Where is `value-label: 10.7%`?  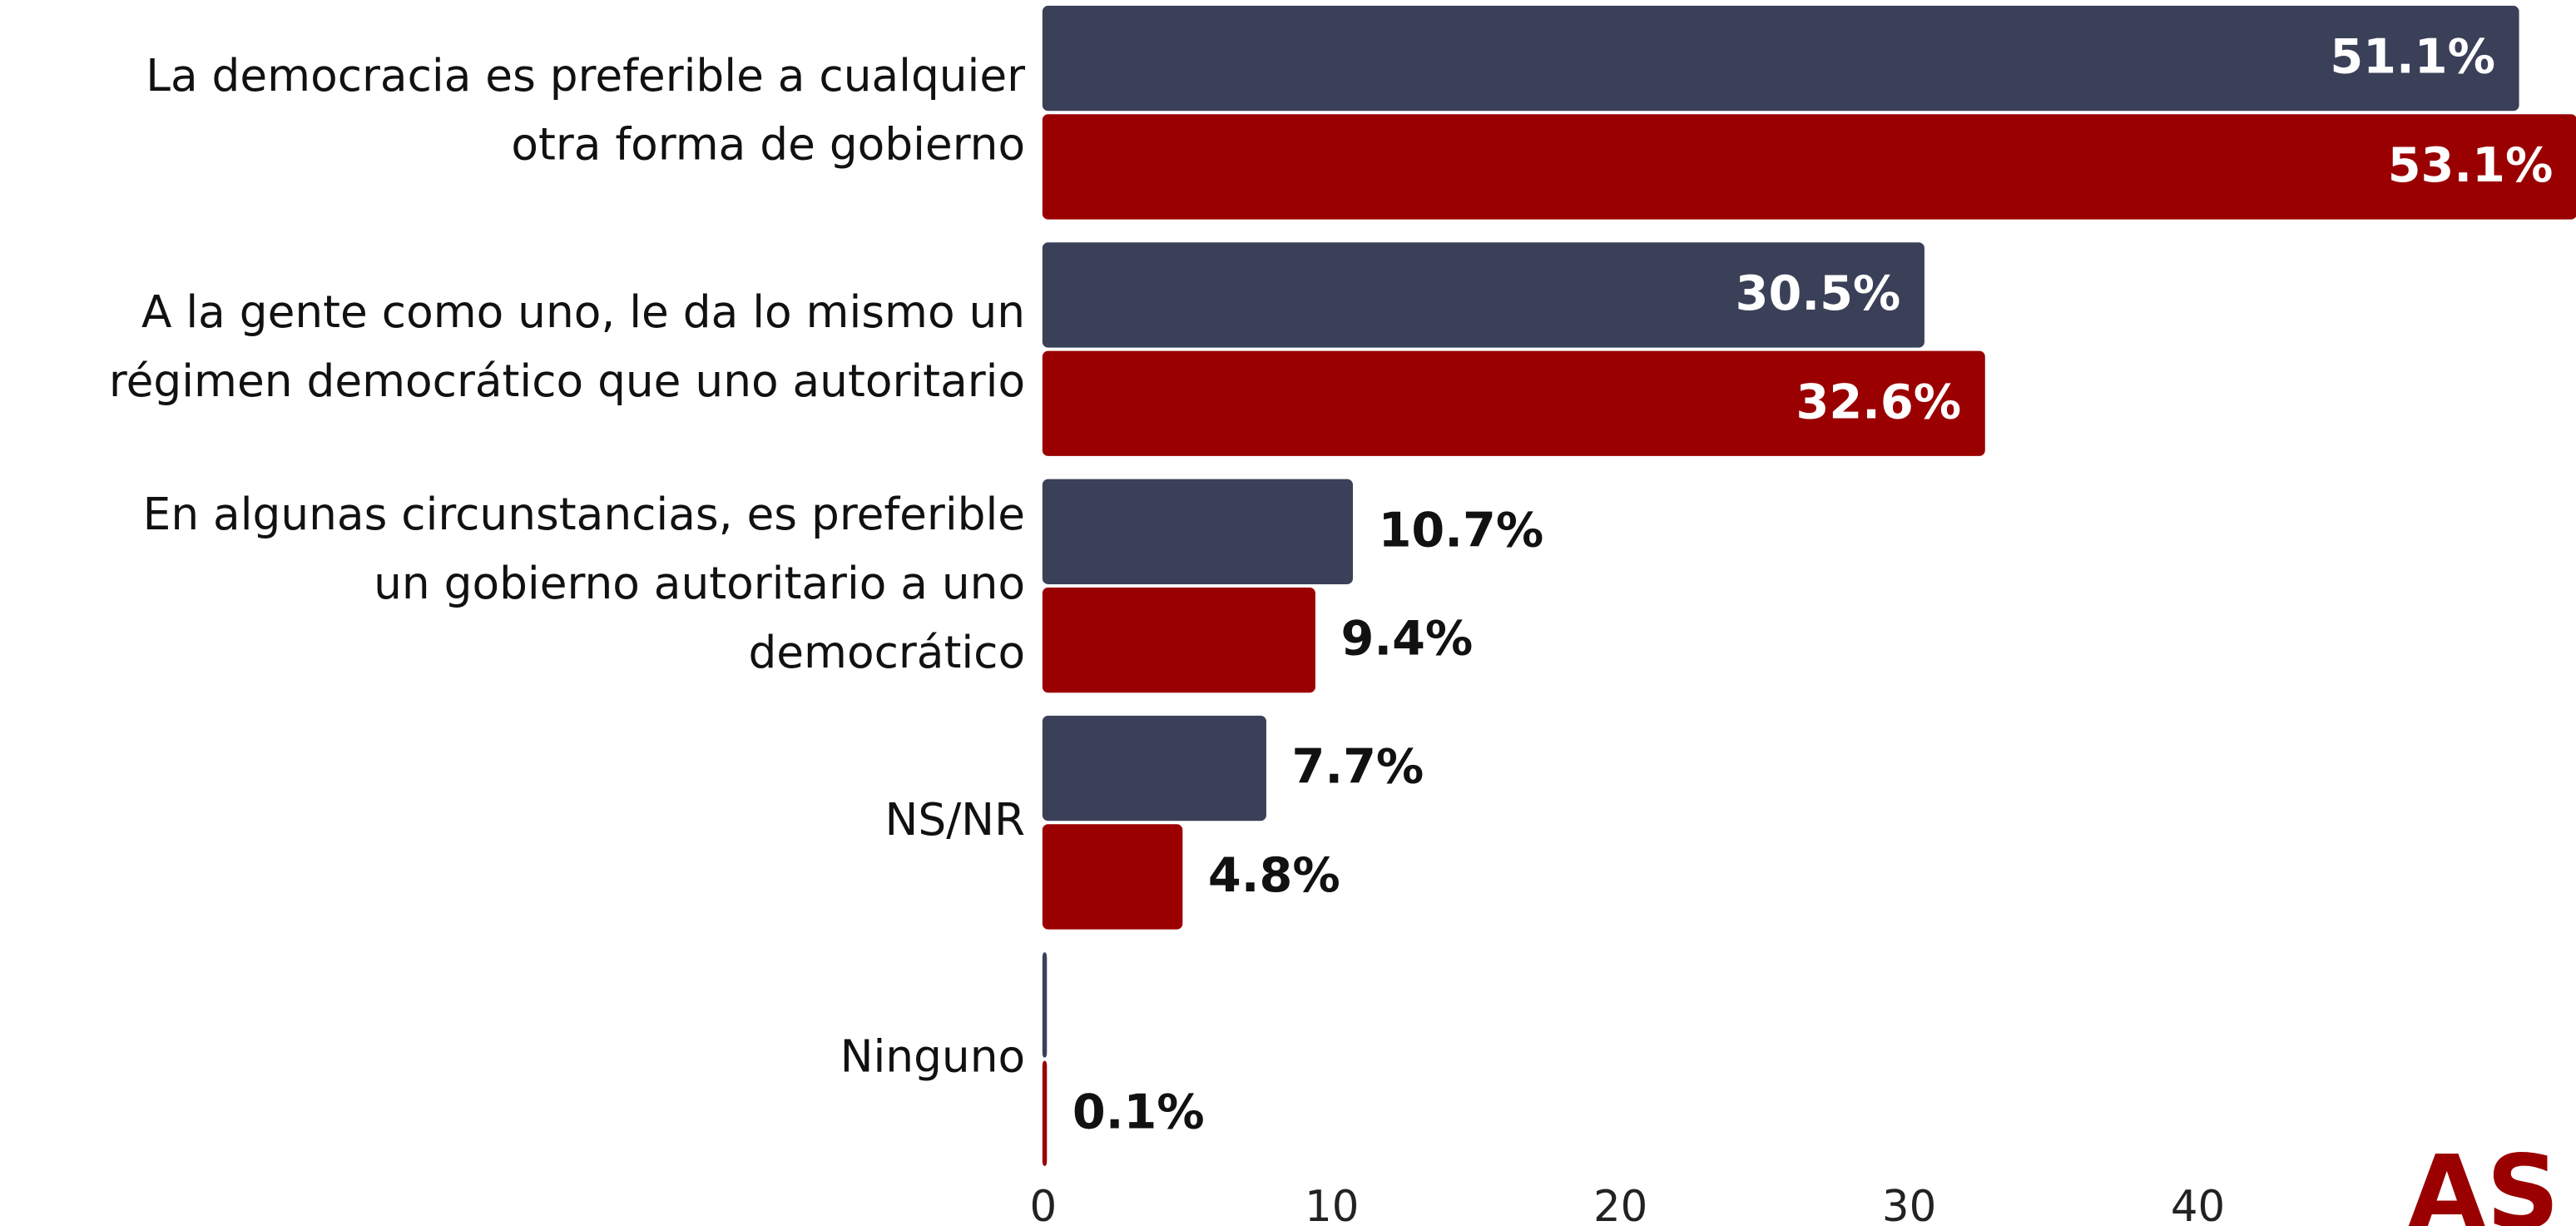
value-label: 10.7% is located at coordinates (1462, 530).